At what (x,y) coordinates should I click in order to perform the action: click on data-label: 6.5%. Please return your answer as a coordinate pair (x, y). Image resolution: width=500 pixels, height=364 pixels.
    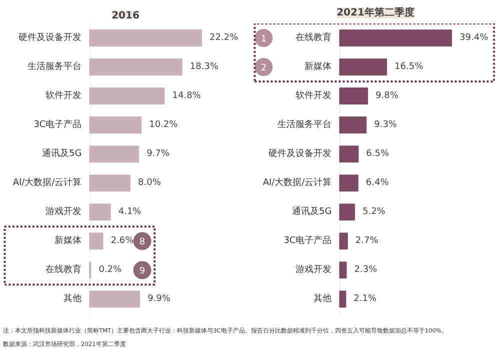
    Looking at the image, I should click on (378, 154).